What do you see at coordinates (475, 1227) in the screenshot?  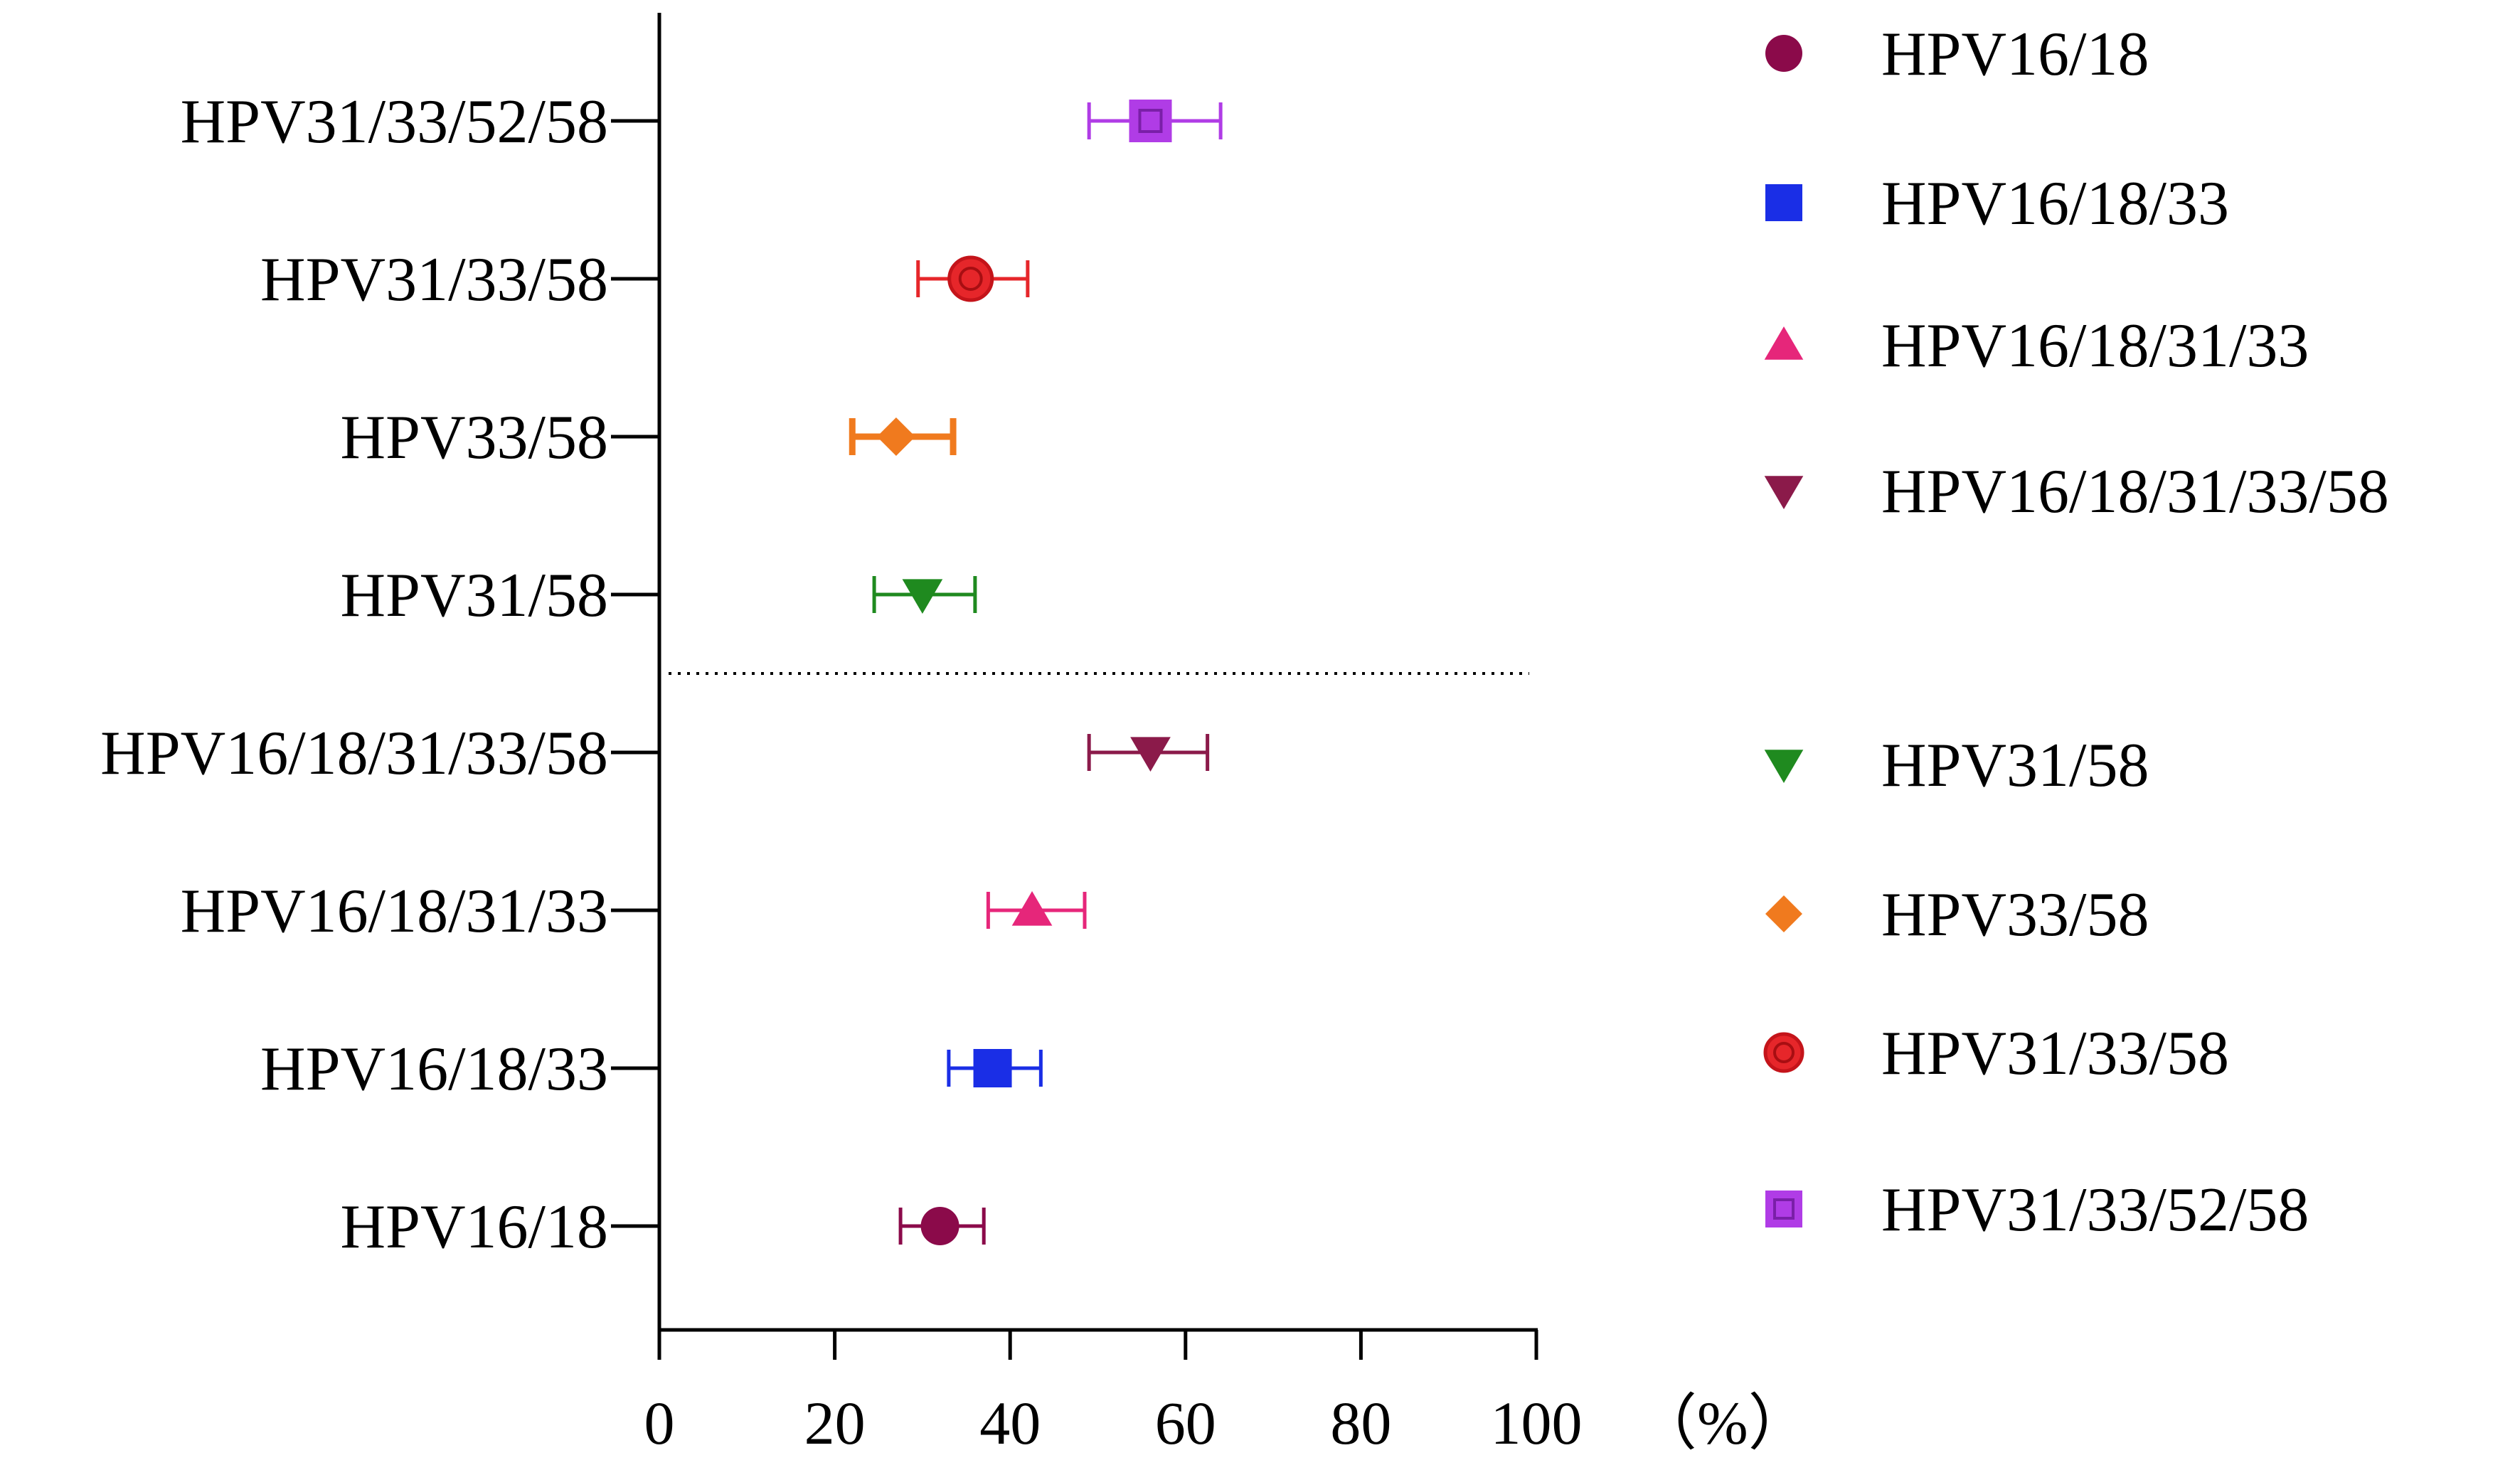 I see `category-label: HPV16/18` at bounding box center [475, 1227].